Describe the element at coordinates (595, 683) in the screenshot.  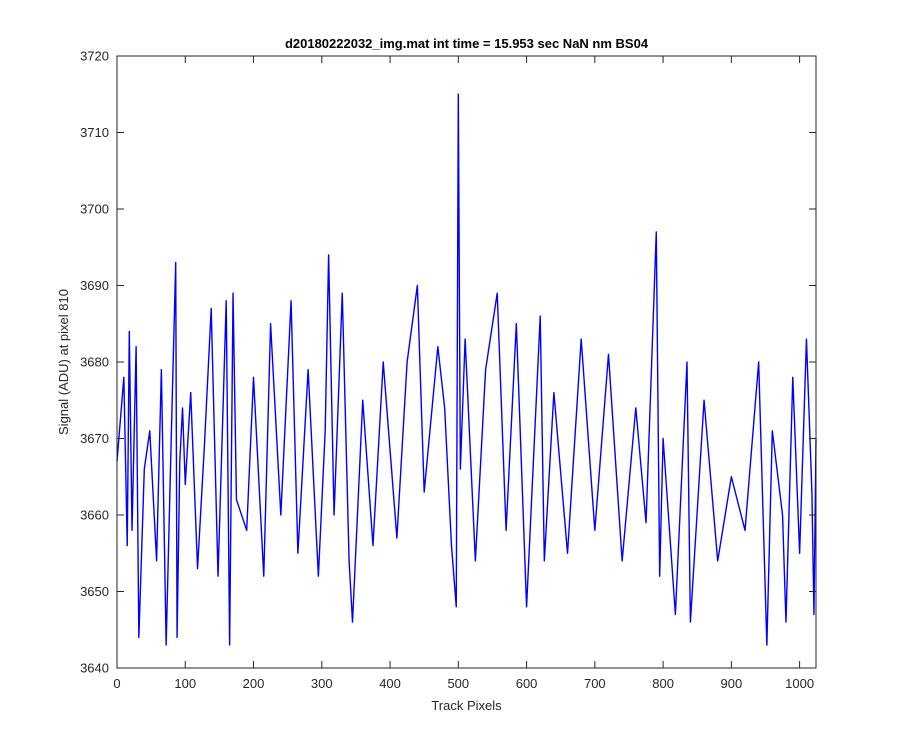
I see `x-tick-label: 700` at that location.